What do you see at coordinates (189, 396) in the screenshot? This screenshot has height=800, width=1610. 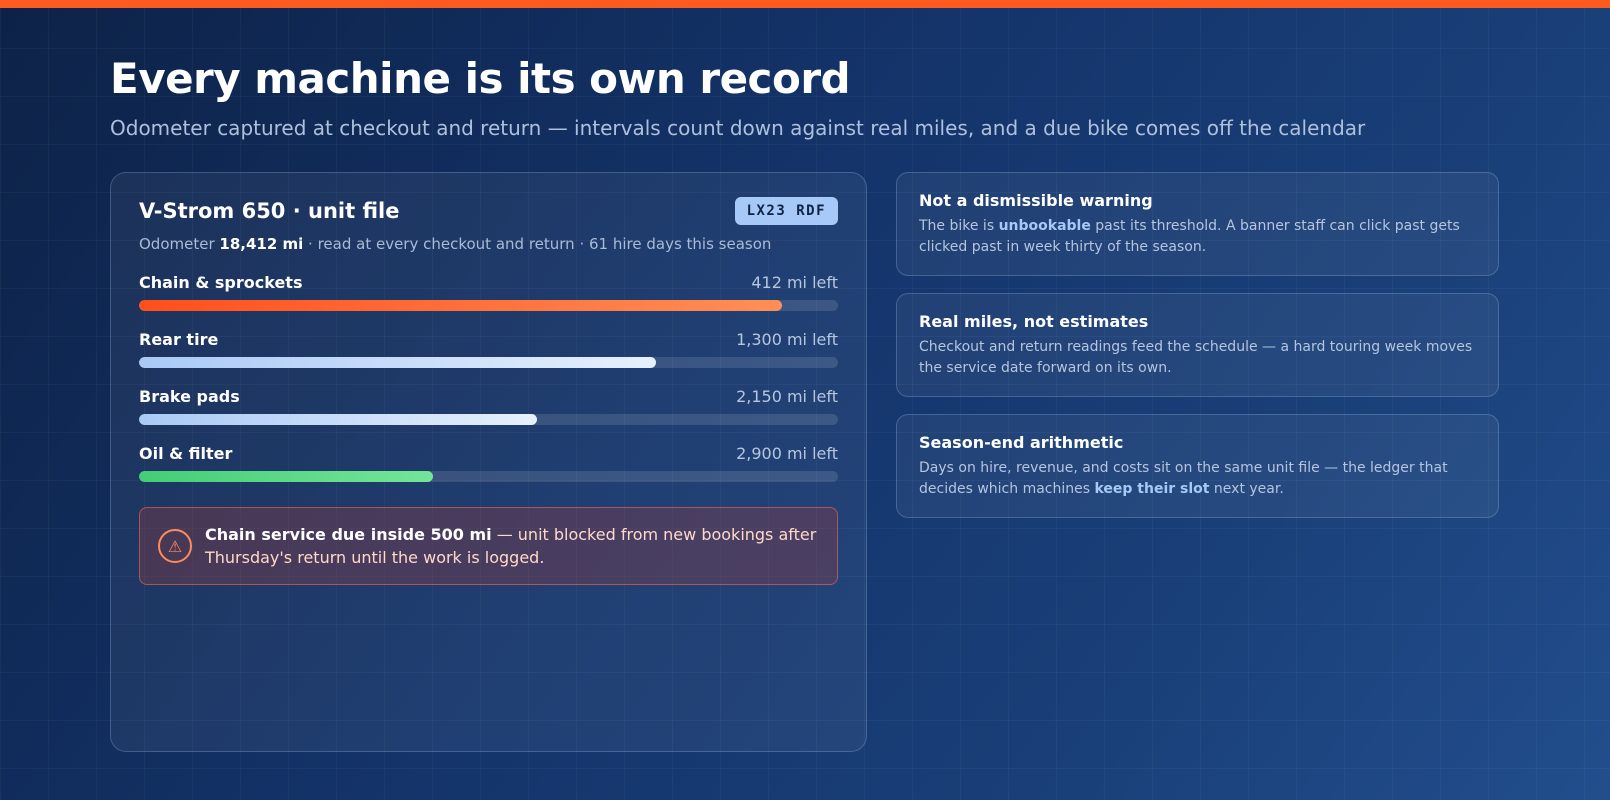 I see `interval-name: Brake pads` at bounding box center [189, 396].